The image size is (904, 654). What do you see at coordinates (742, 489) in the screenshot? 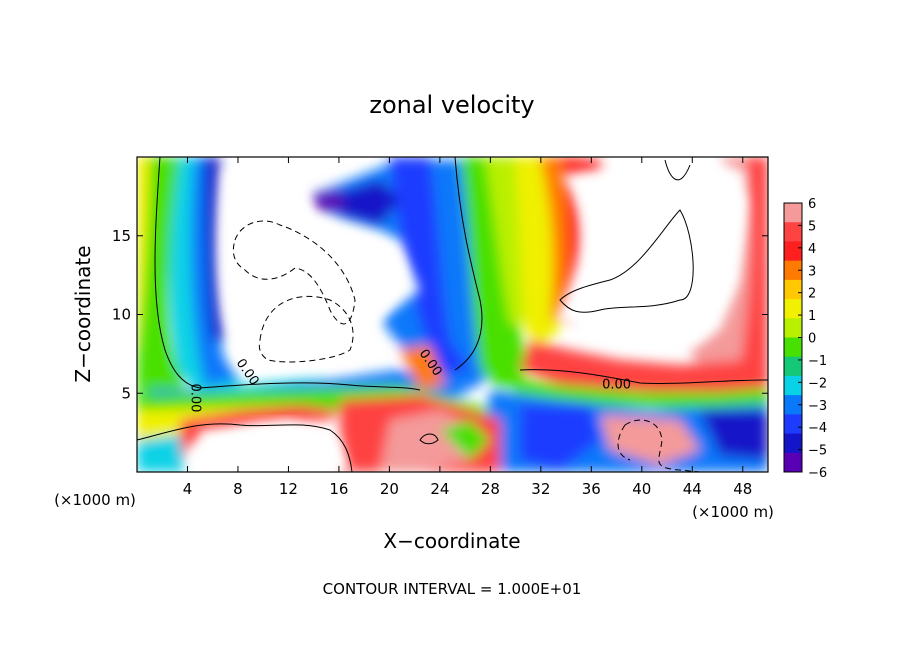
I see `x-tick-label: 48` at bounding box center [742, 489].